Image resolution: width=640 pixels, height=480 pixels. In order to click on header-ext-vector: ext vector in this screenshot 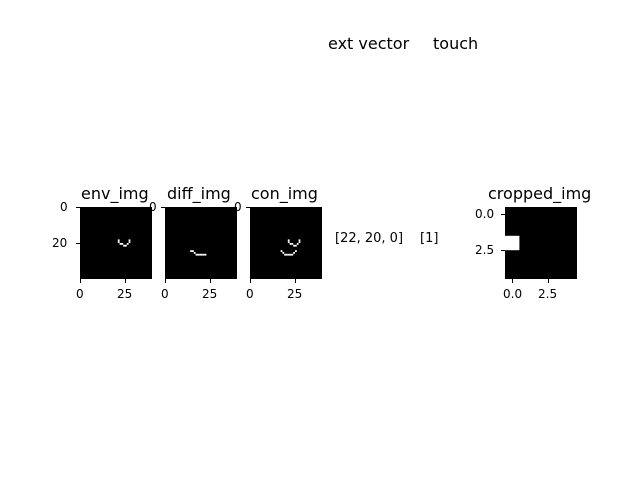, I will do `click(369, 43)`.